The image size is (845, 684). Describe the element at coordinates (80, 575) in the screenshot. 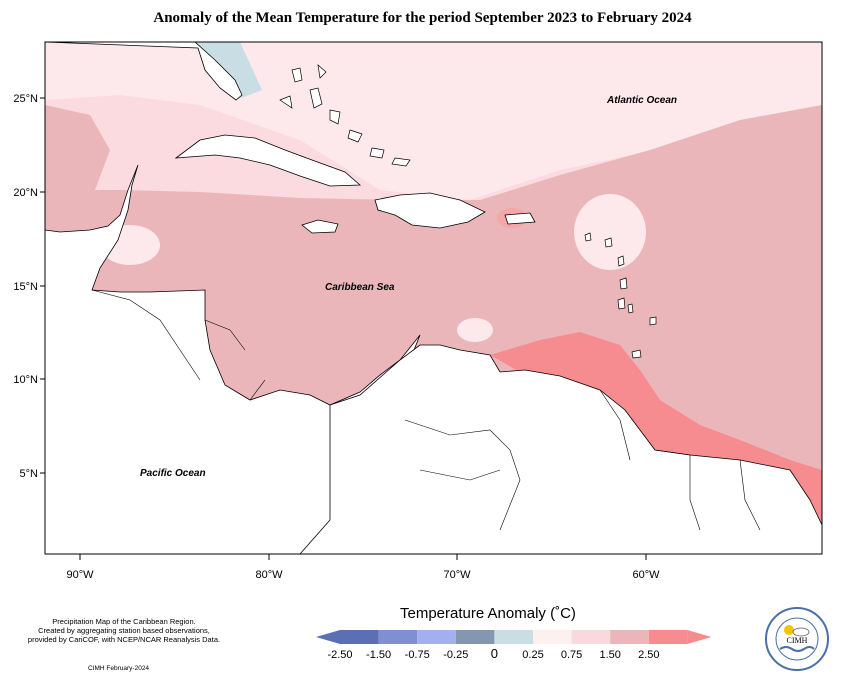

I see `lon-tick-label: 90°W` at that location.